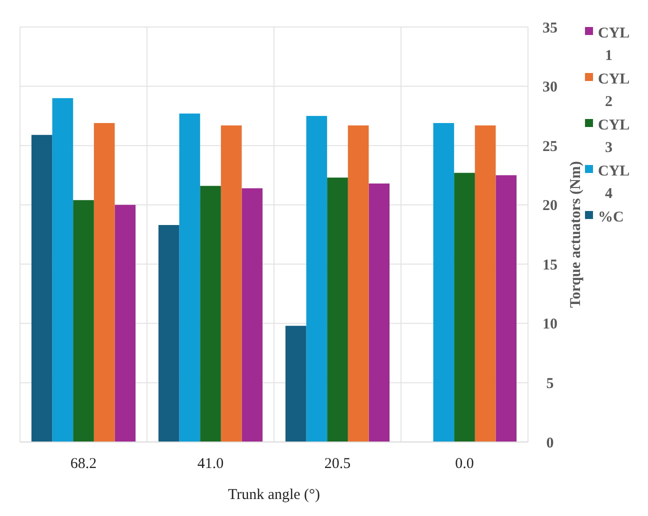  I want to click on x-axis-title: Trunk angle (°), so click(274, 495).